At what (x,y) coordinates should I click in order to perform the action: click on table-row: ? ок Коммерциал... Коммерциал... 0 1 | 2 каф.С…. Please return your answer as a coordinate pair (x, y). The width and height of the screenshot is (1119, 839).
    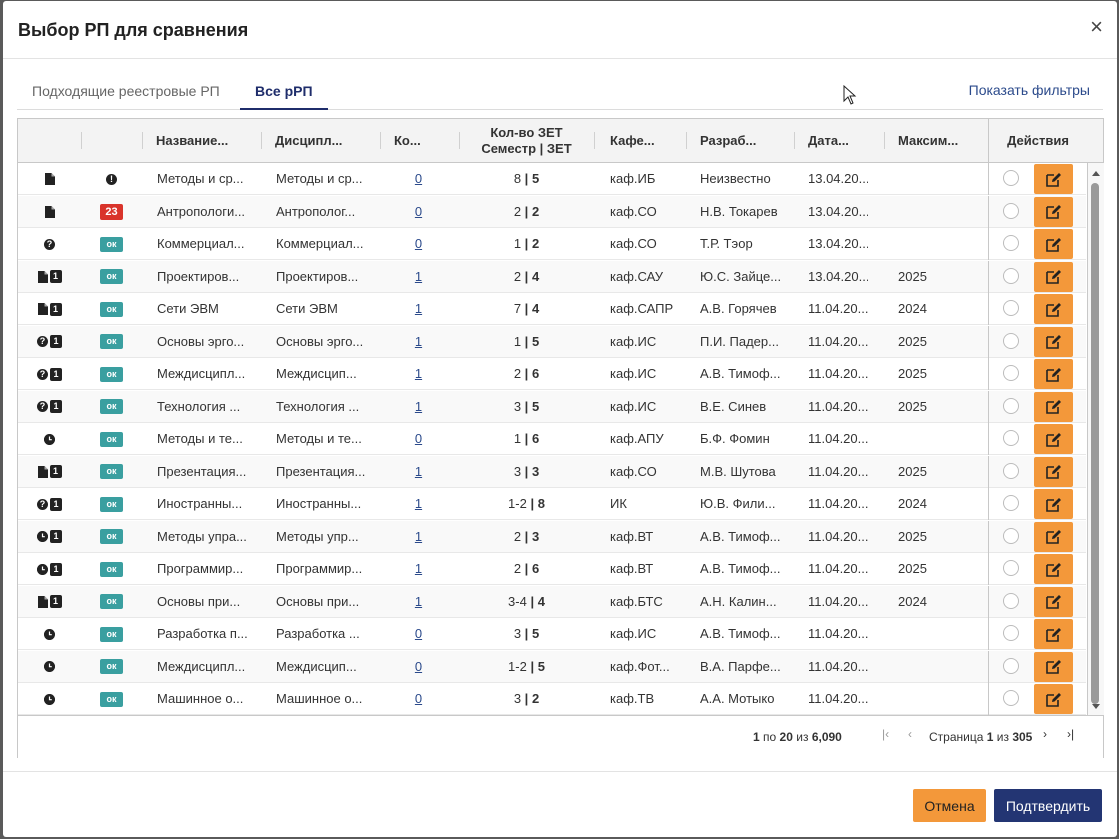
    Looking at the image, I should click on (552, 244).